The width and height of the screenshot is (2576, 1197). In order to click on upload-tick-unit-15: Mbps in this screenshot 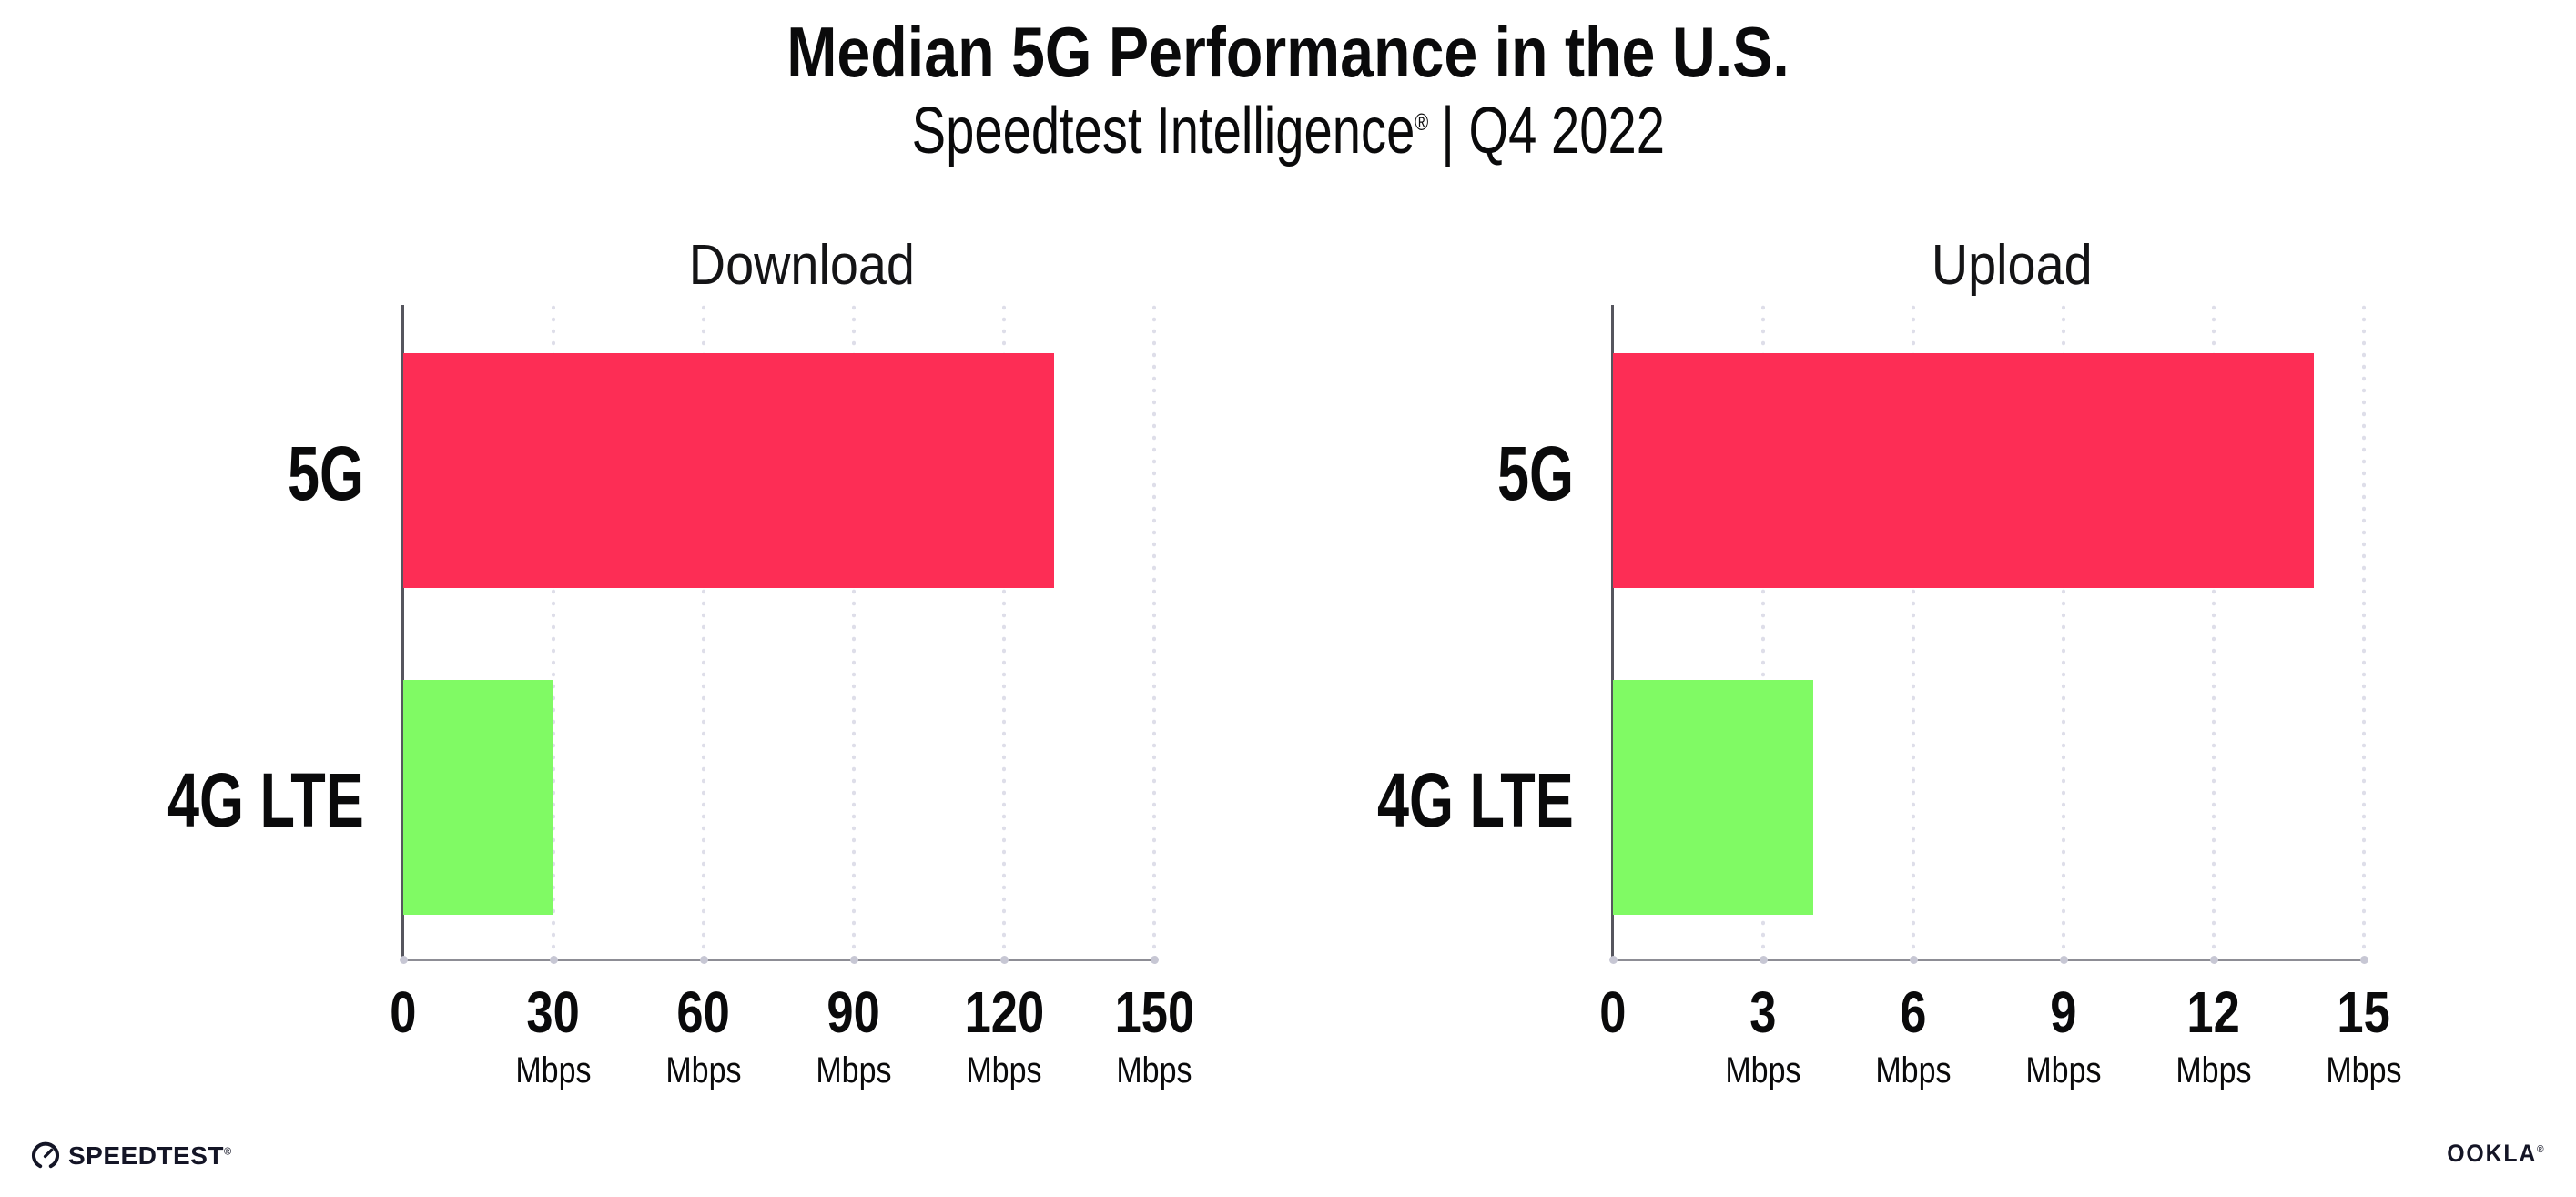, I will do `click(2364, 1070)`.